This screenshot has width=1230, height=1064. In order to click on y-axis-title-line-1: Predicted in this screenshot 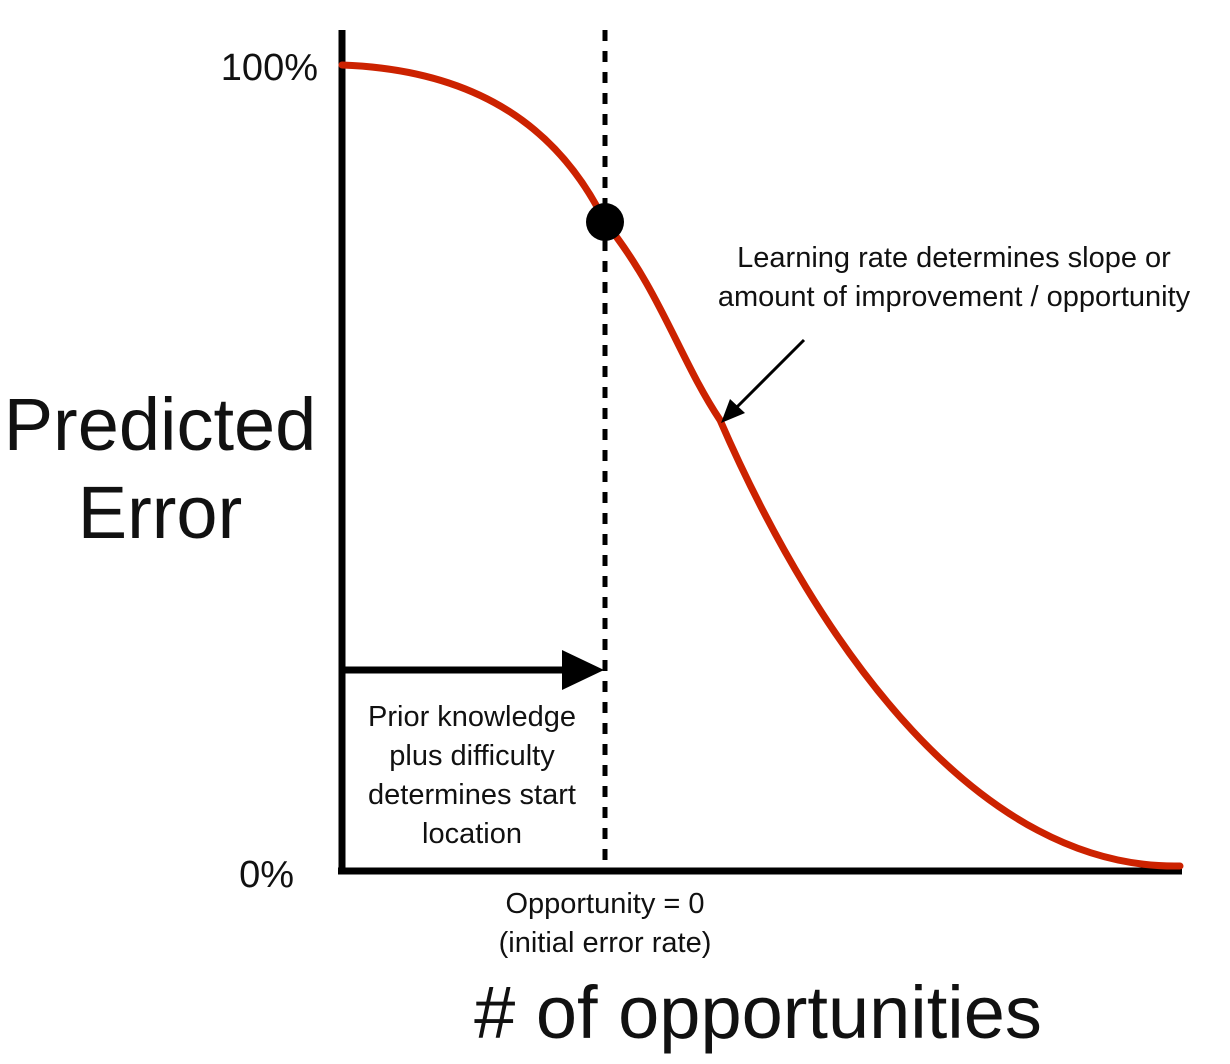, I will do `click(160, 424)`.